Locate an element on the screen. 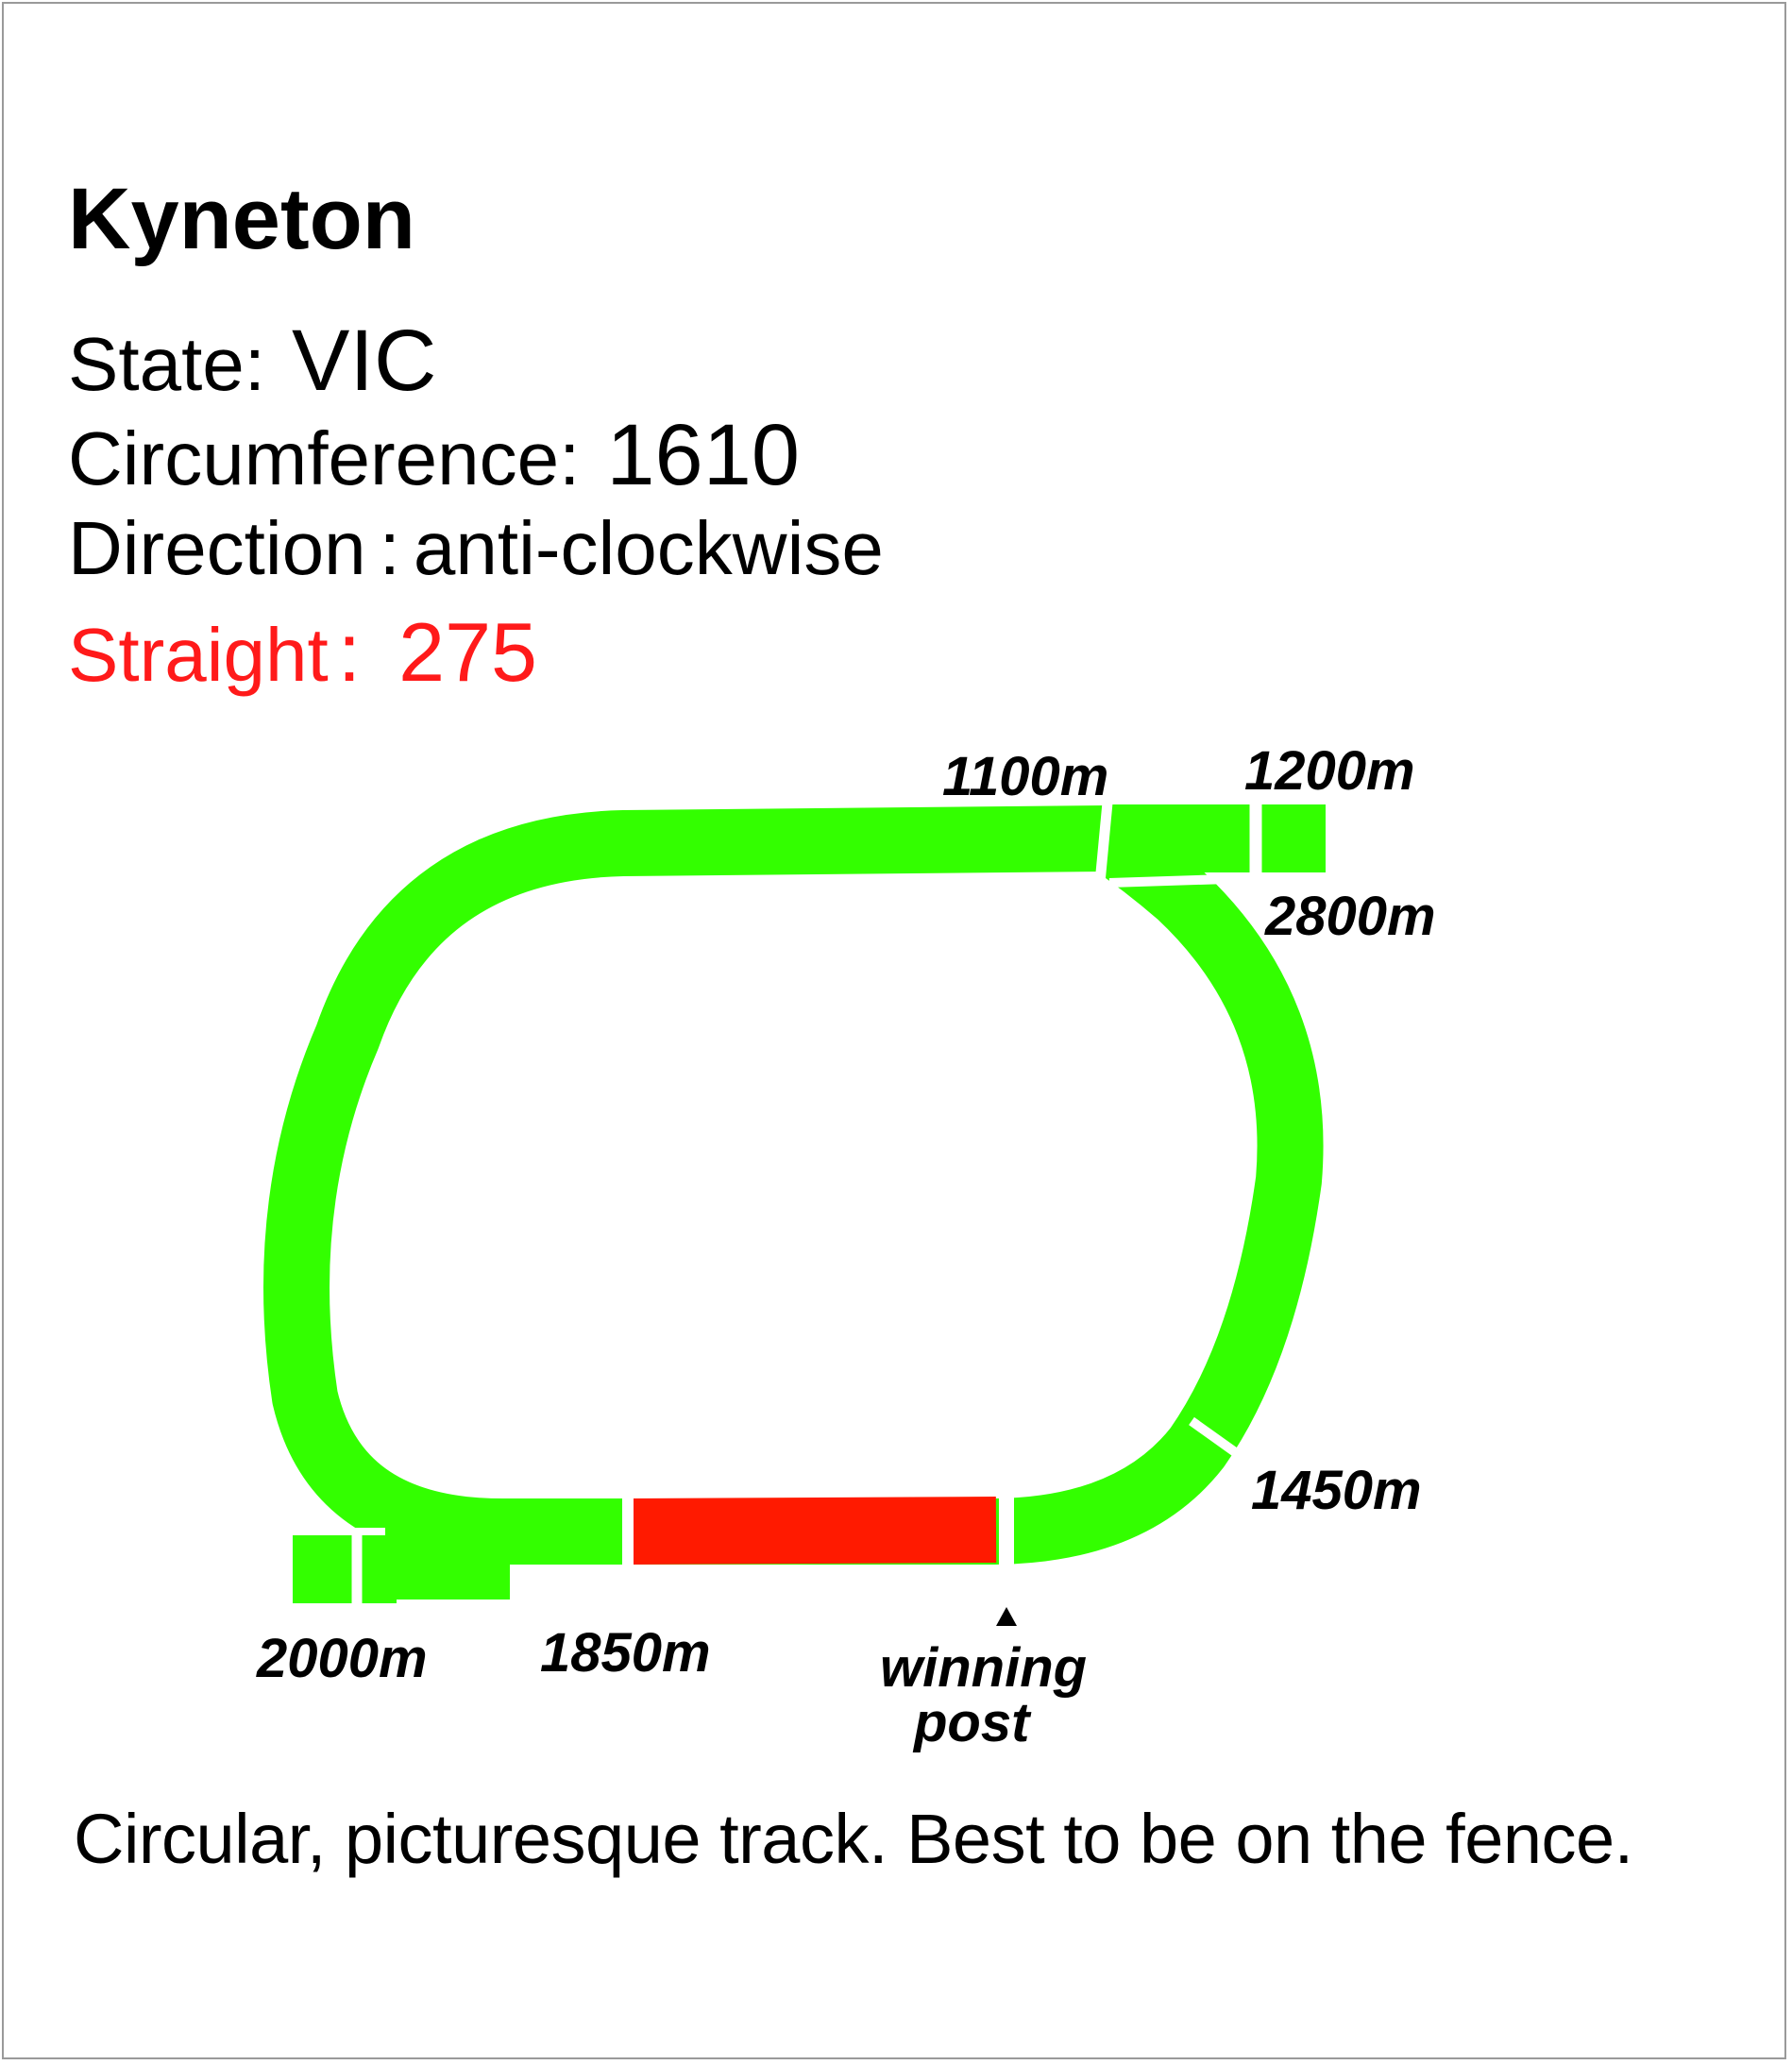  chute-top-right is located at coordinates (1216, 838).